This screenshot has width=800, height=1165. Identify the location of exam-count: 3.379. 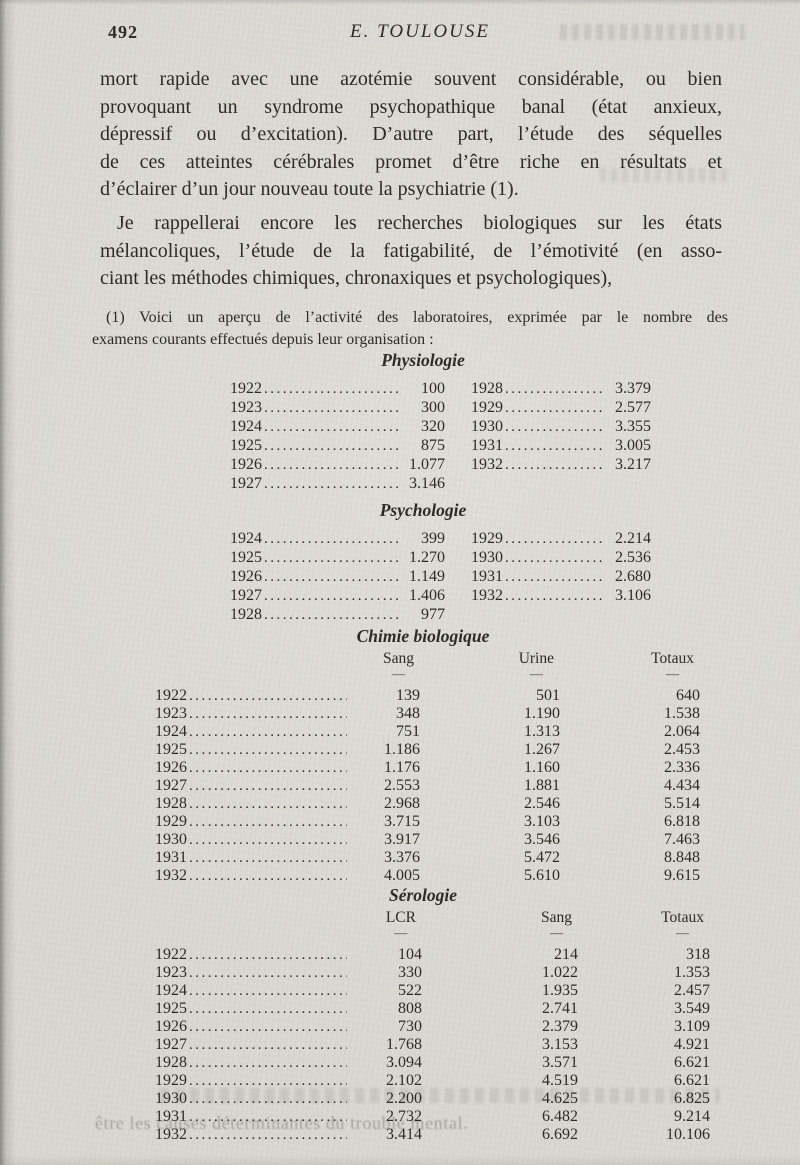
(633, 388).